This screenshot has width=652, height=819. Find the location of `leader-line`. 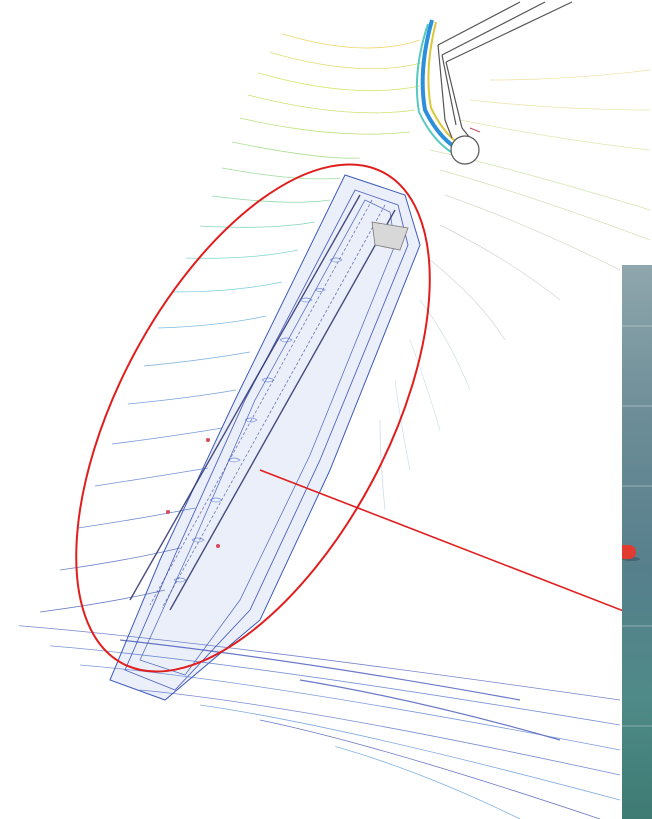

leader-line is located at coordinates (455, 546).